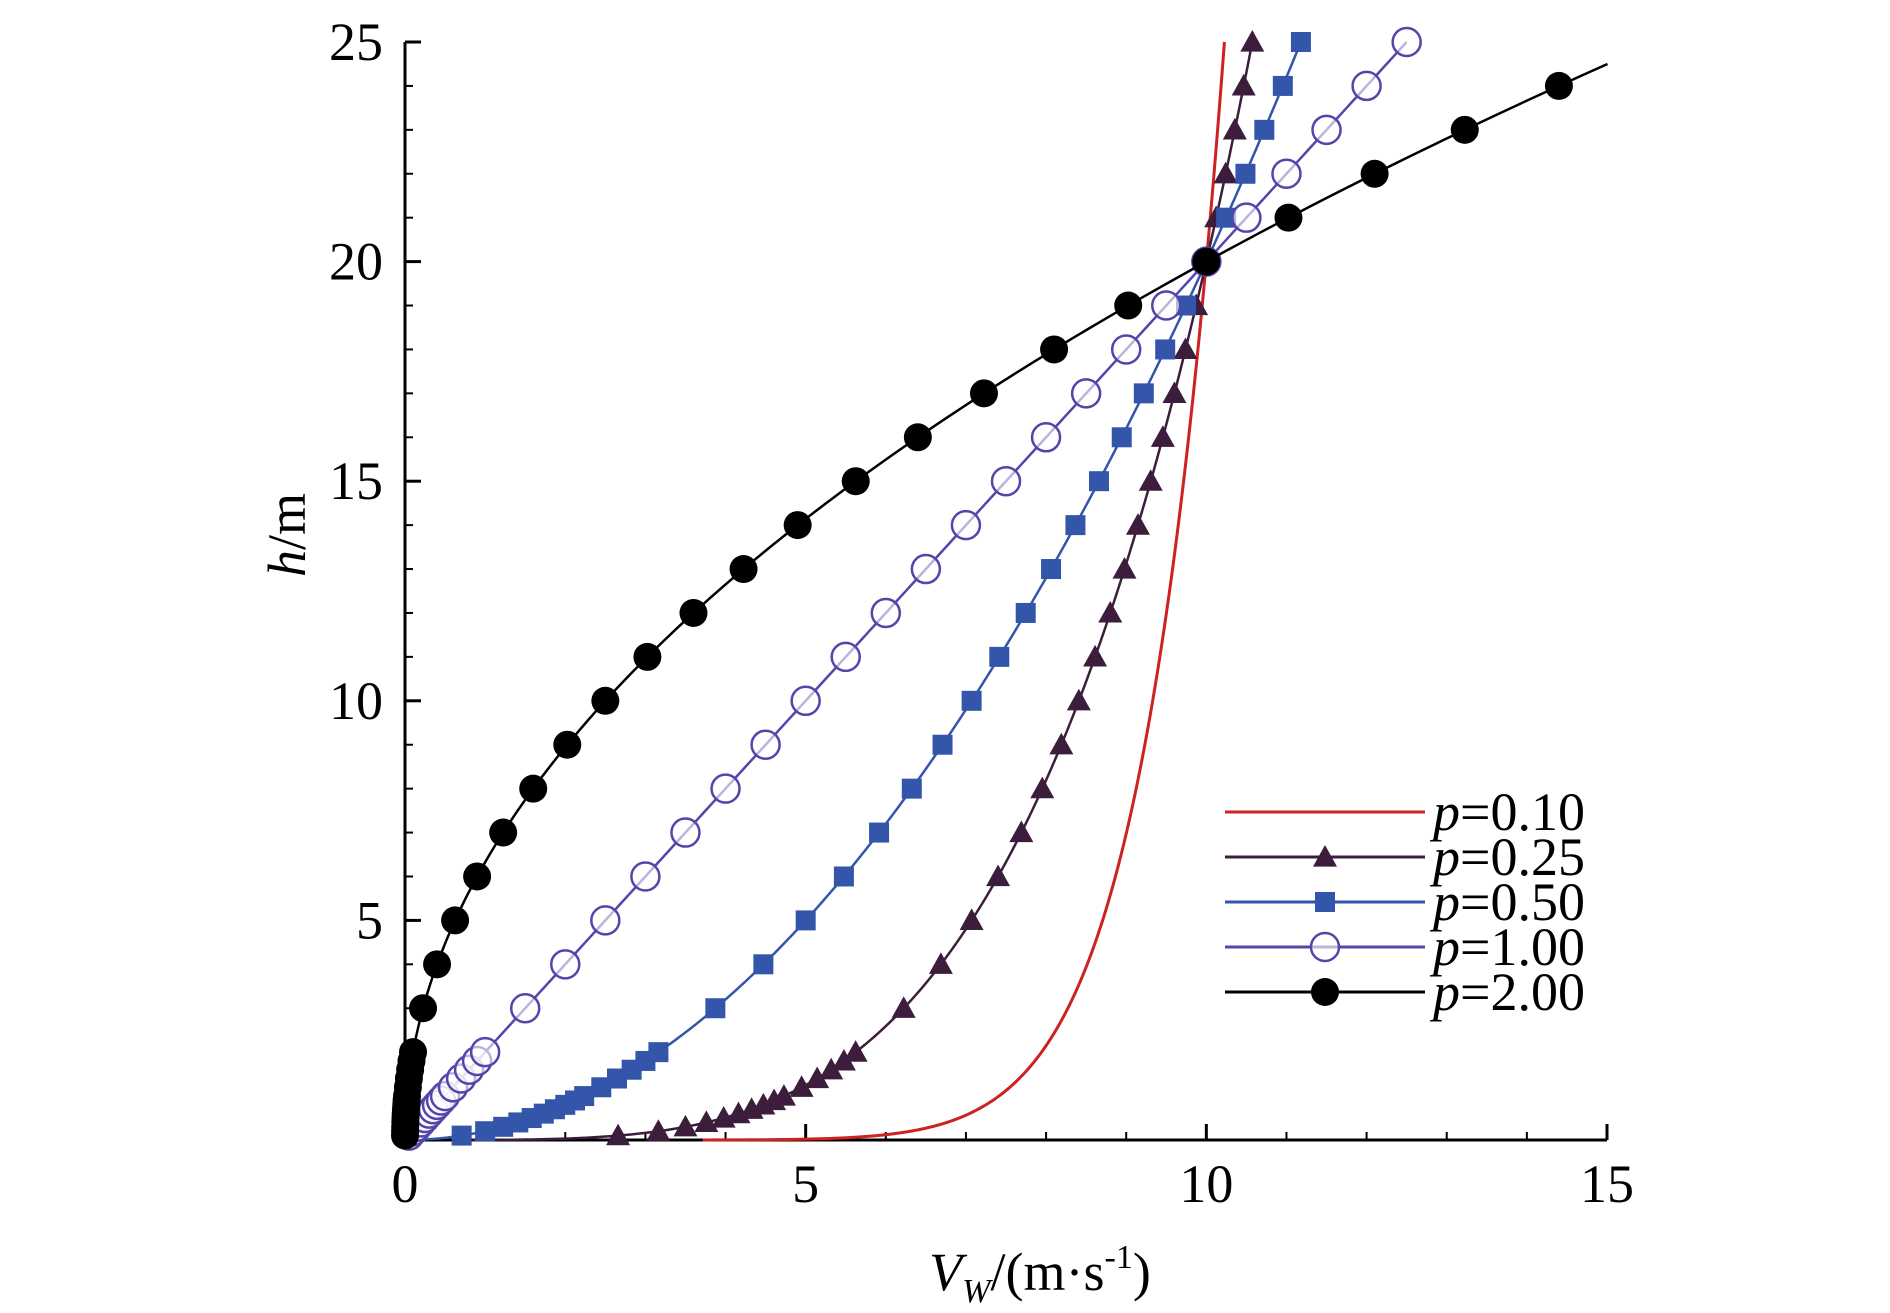  Describe the element at coordinates (1405, 947) in the screenshot. I see `legend-item: p=1.00` at that location.